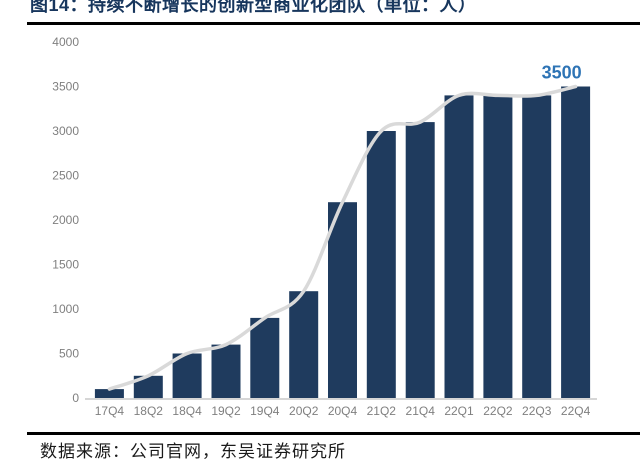 The height and width of the screenshot is (462, 640). I want to click on bar-18Q4, so click(187, 375).